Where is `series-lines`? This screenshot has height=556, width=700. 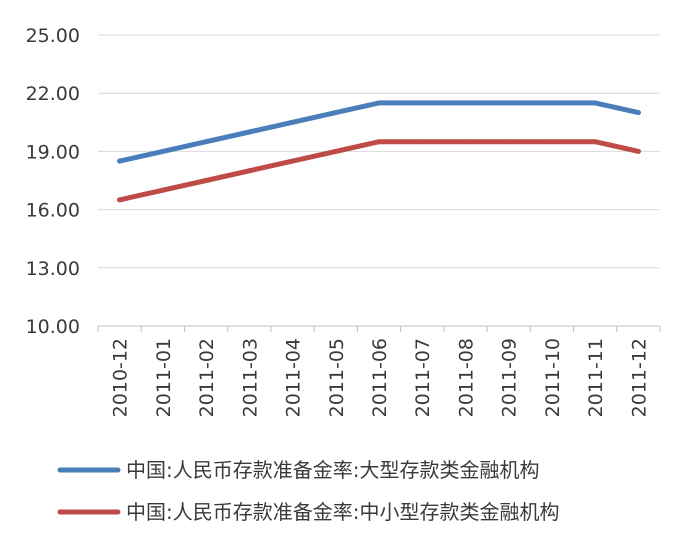
series-lines is located at coordinates (379, 151).